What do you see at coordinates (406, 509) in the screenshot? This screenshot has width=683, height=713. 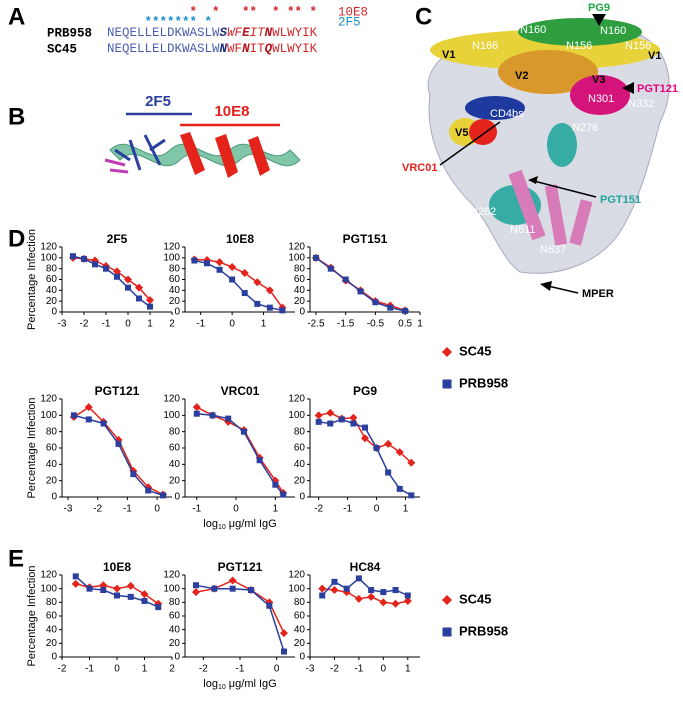 I see `x-tick-label: 1` at bounding box center [406, 509].